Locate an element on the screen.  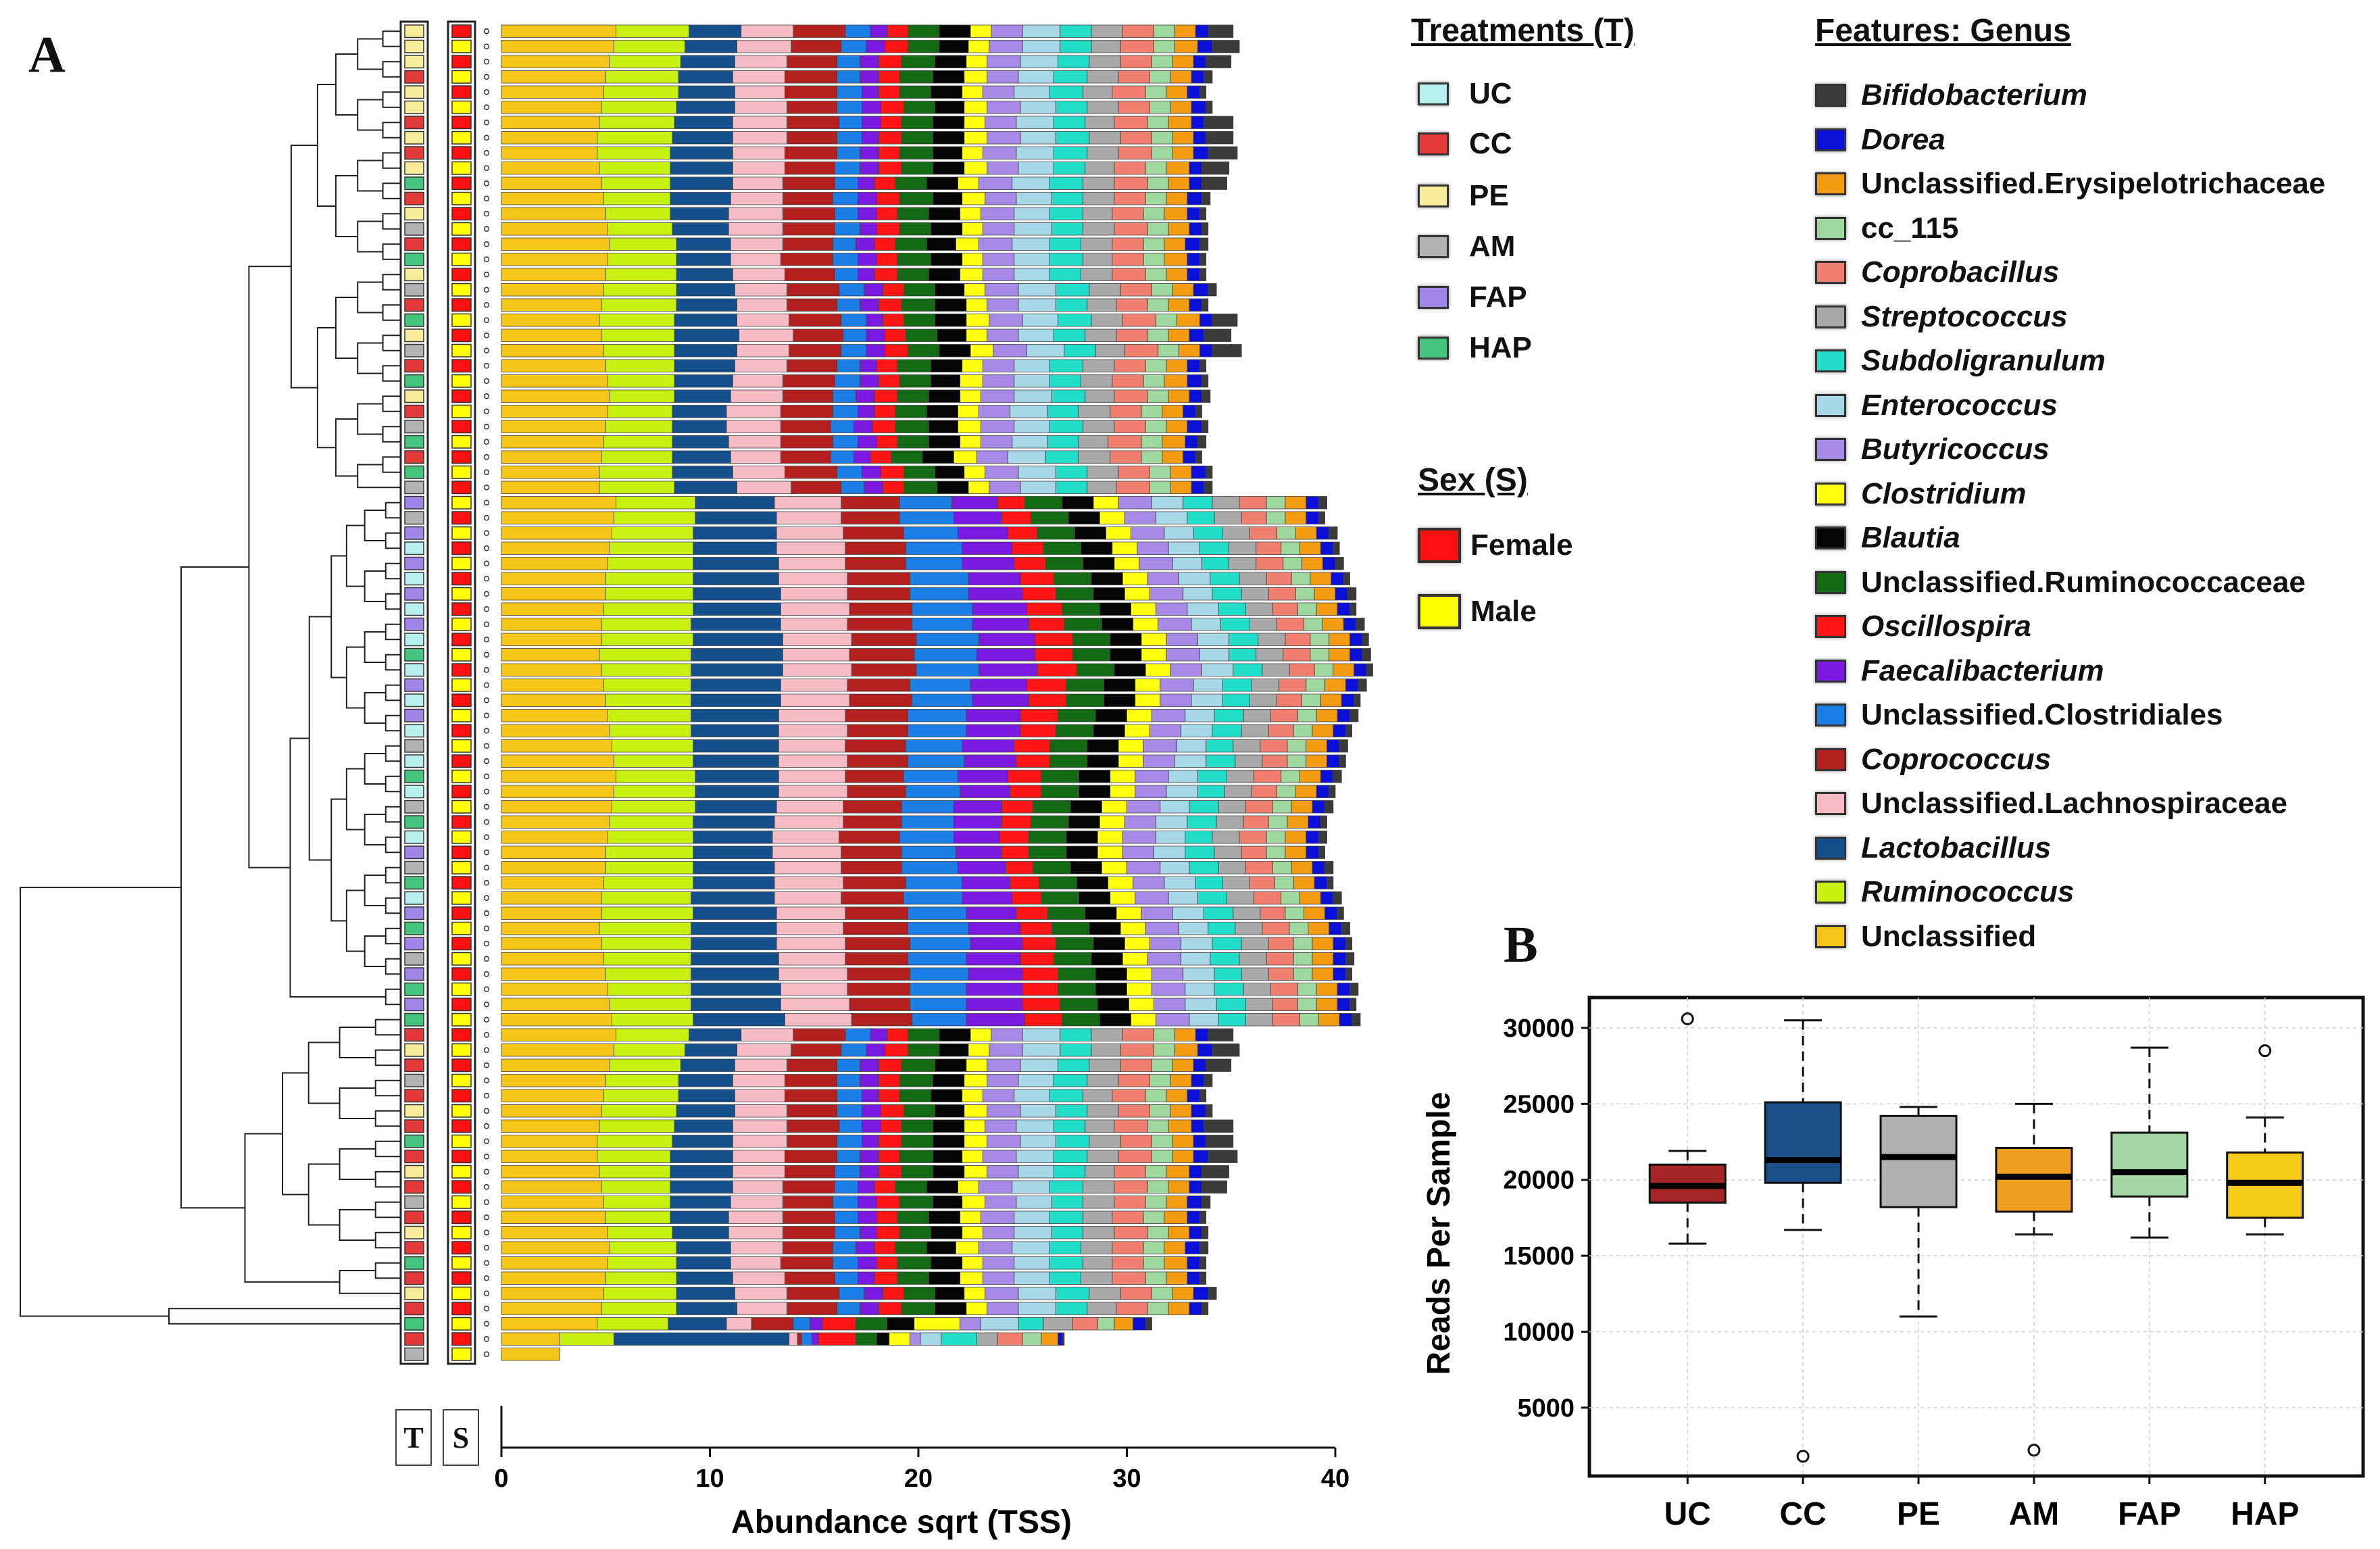
dendrogram is located at coordinates (210, 678).